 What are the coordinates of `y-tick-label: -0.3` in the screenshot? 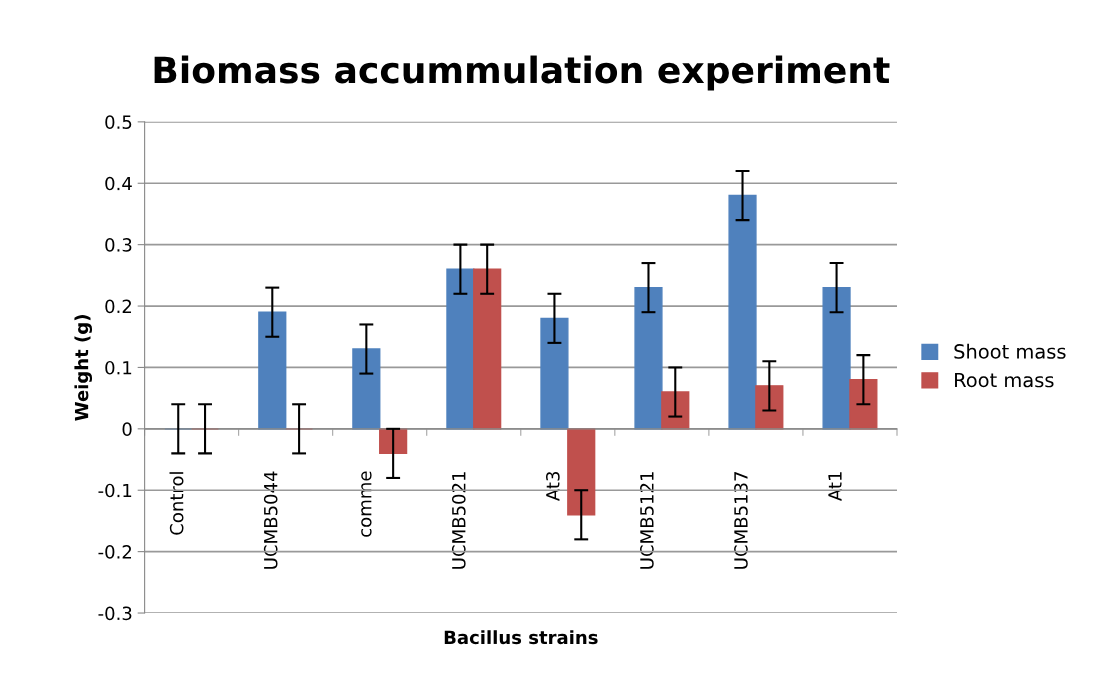 It's located at (115, 613).